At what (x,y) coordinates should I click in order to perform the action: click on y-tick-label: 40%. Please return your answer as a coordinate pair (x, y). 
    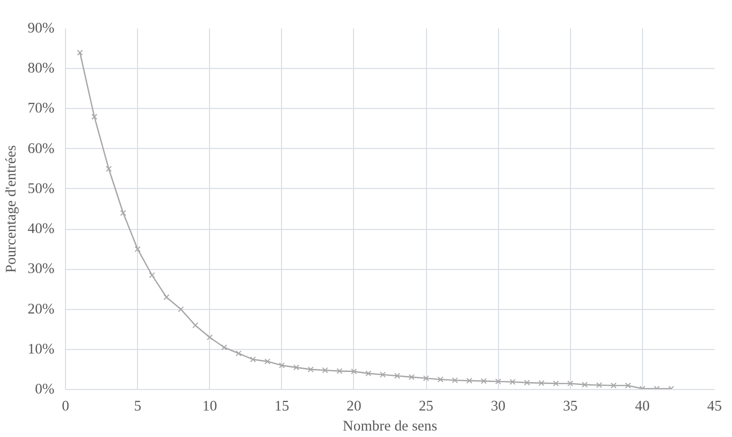
    Looking at the image, I should click on (41, 229).